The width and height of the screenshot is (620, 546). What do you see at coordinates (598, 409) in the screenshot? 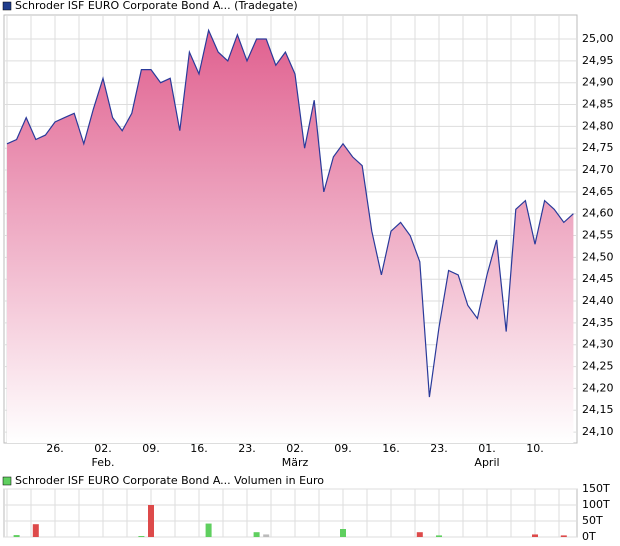
I see `y-tick-label: 24,15` at bounding box center [598, 409].